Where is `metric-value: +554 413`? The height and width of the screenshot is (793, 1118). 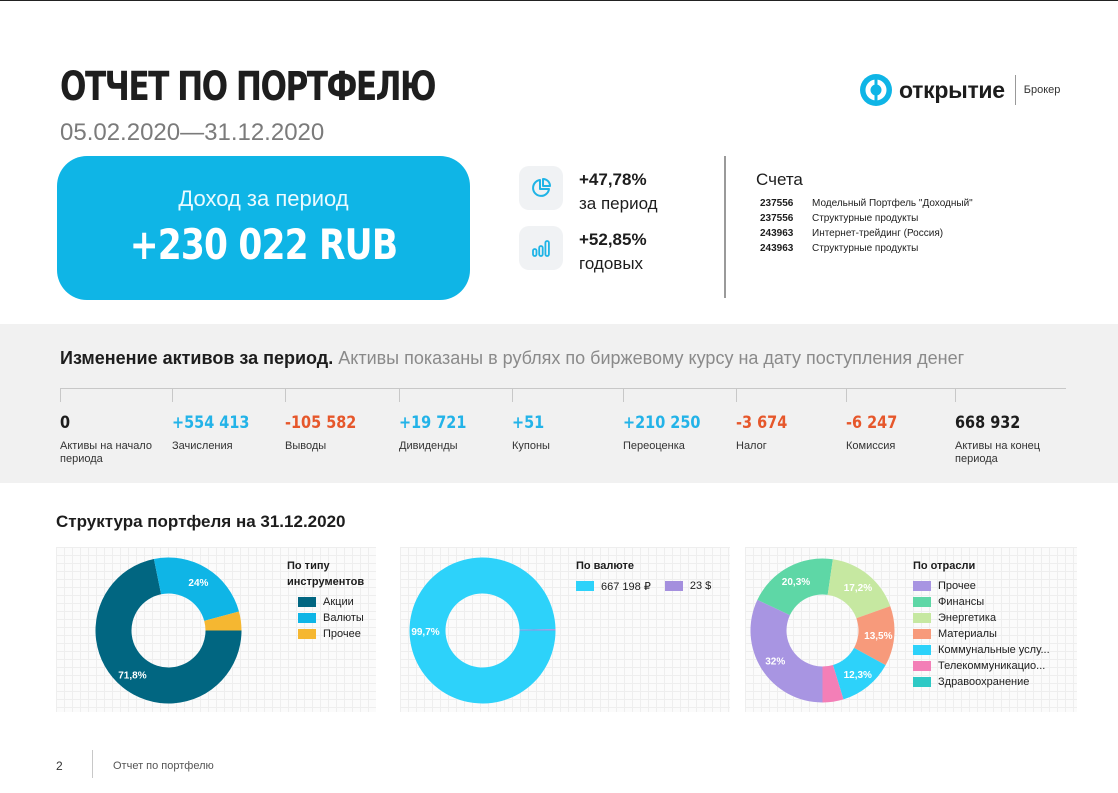
metric-value: +554 413 is located at coordinates (211, 423).